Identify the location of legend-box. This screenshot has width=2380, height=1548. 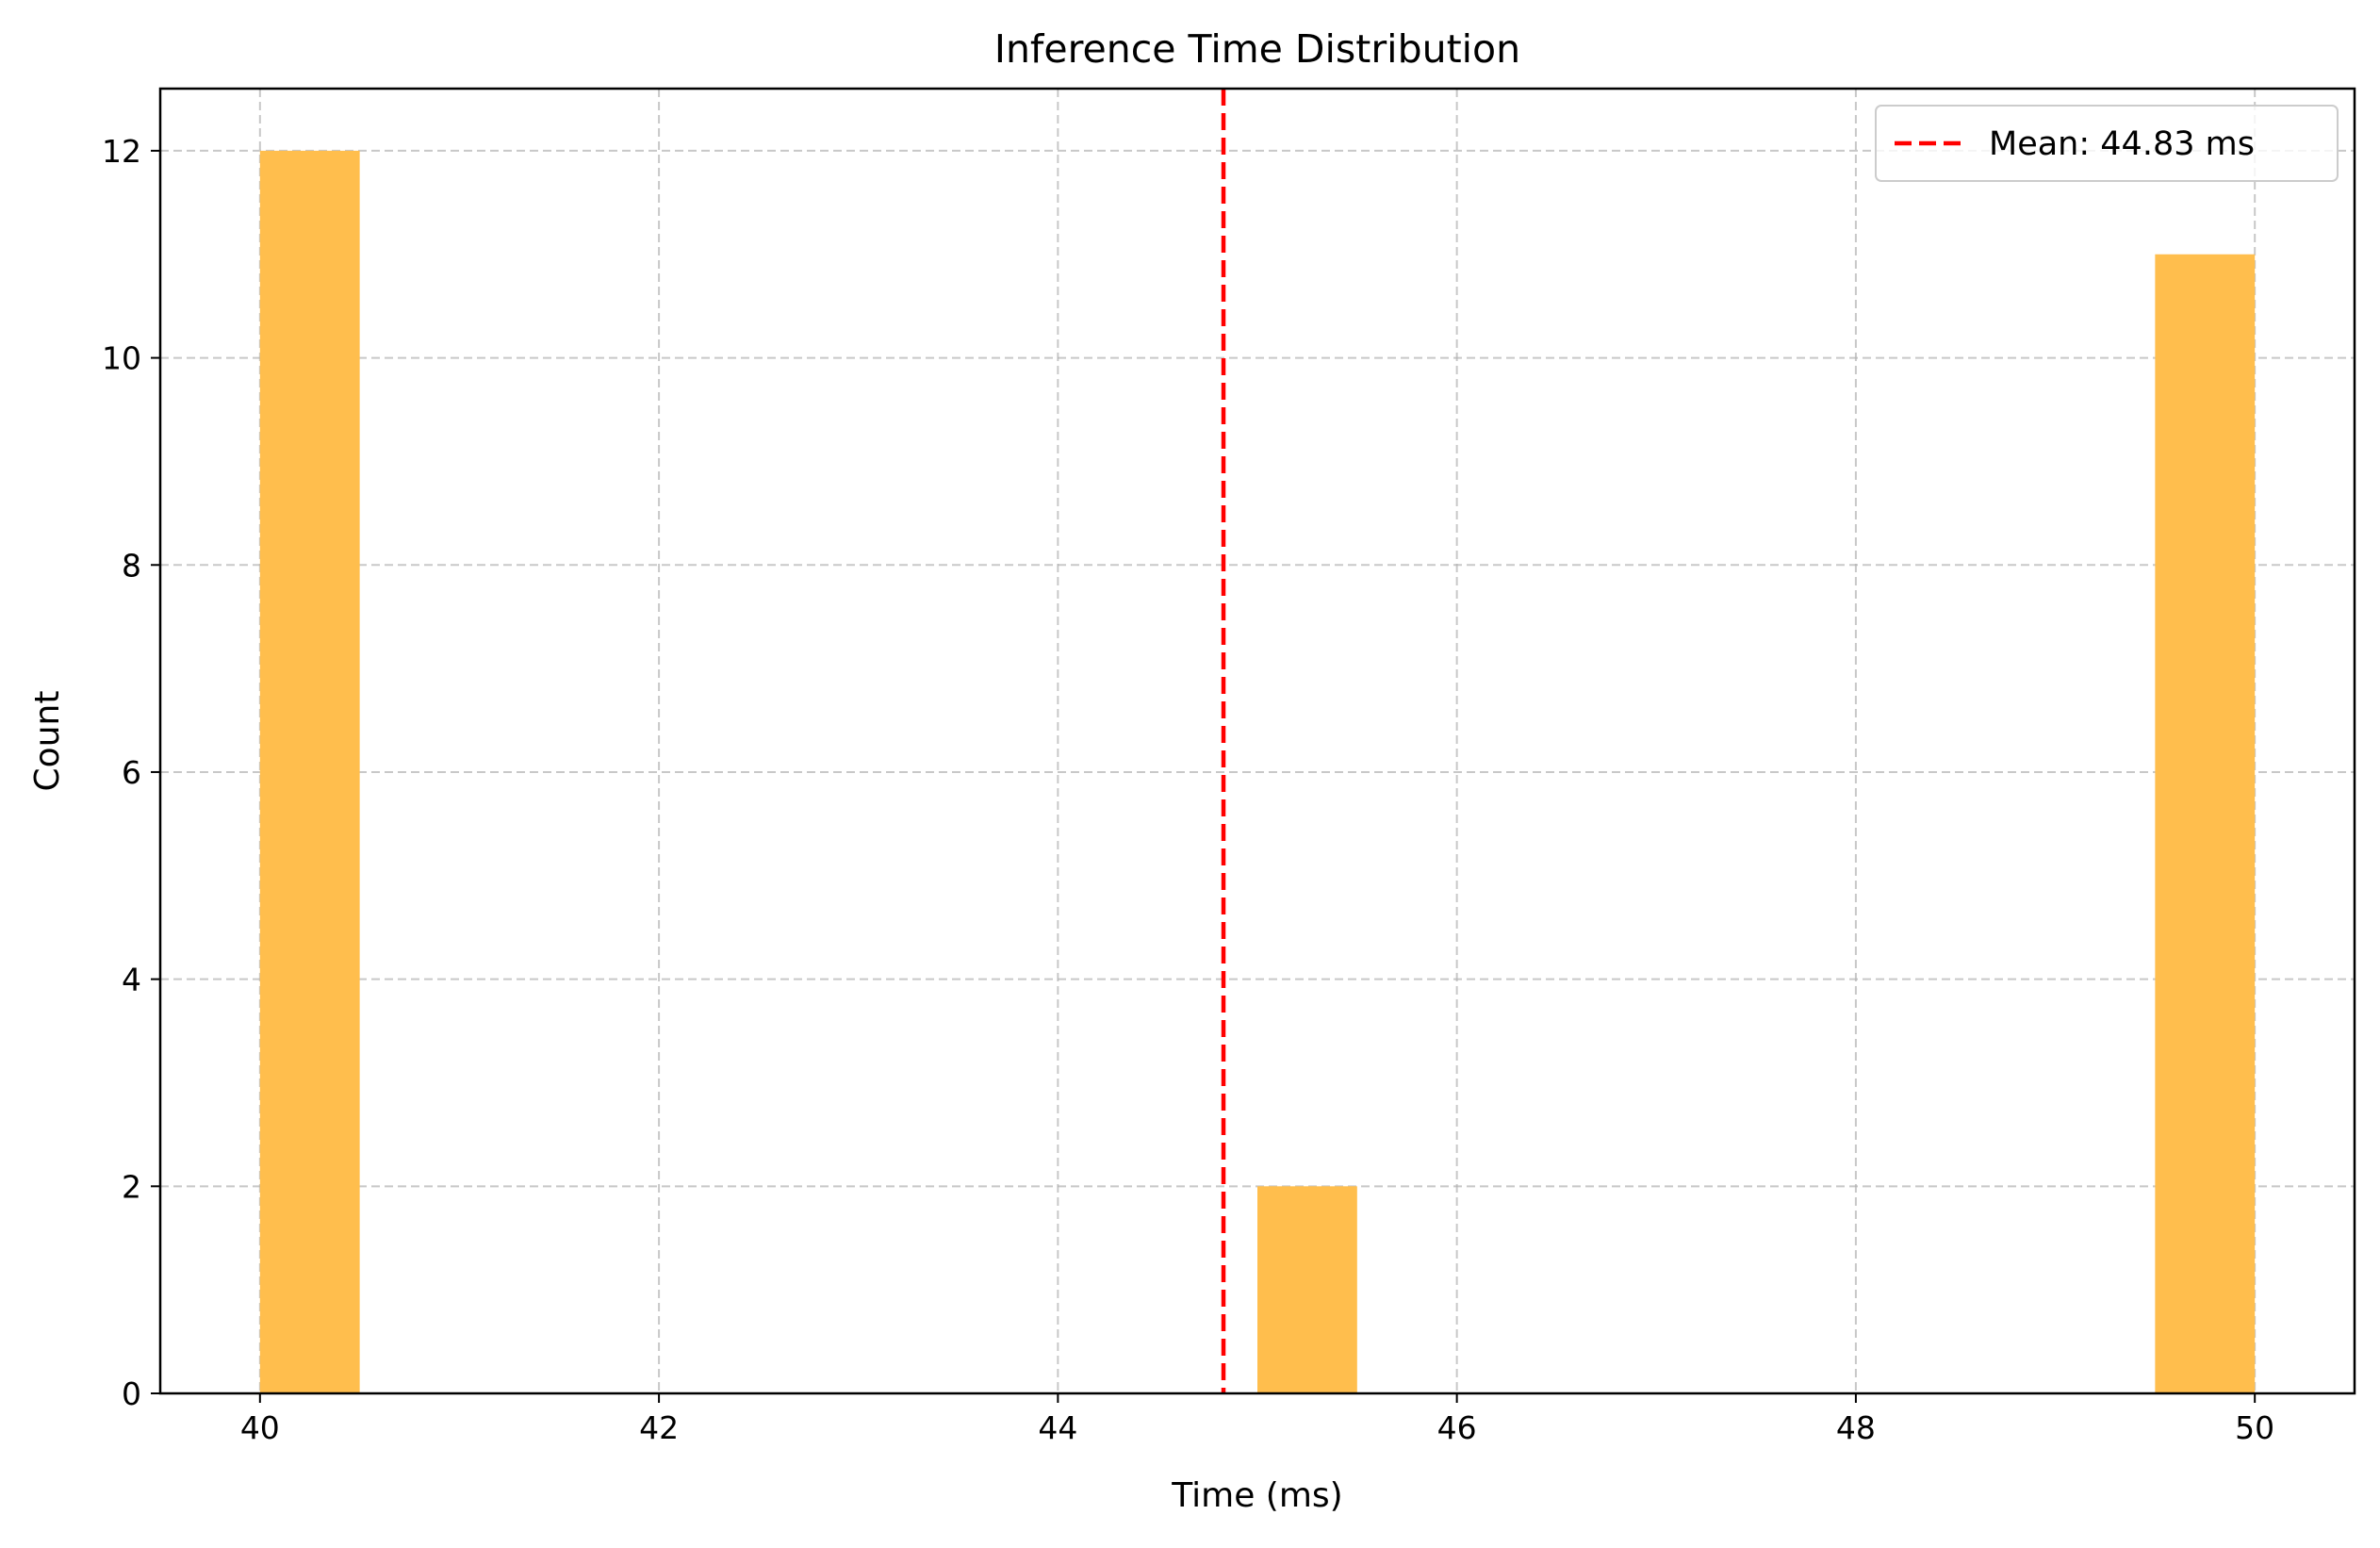
(2107, 143).